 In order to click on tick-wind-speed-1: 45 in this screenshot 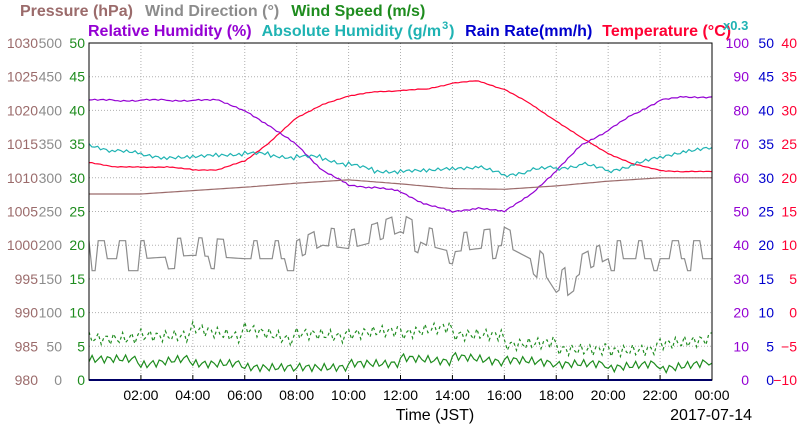, I will do `click(77, 77)`.